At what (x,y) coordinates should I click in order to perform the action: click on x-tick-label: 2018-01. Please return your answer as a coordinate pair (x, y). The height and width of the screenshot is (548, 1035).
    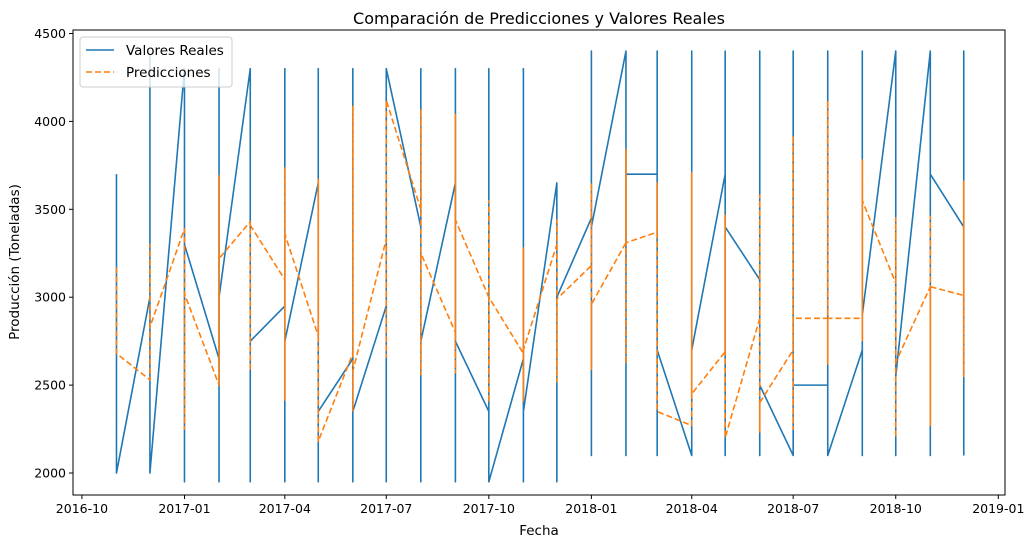
    Looking at the image, I should click on (591, 508).